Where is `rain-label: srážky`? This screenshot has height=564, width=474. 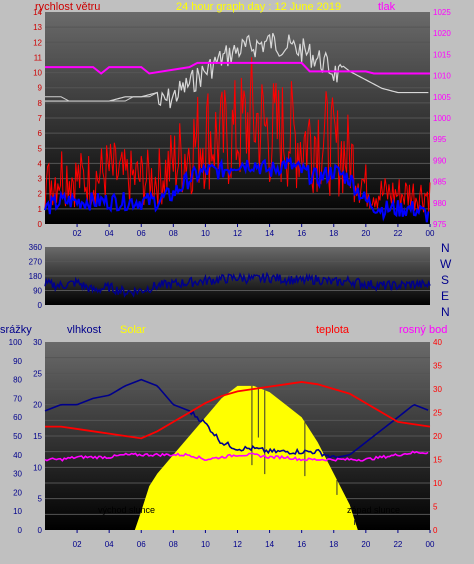
rain-label: srážky is located at coordinates (16, 330).